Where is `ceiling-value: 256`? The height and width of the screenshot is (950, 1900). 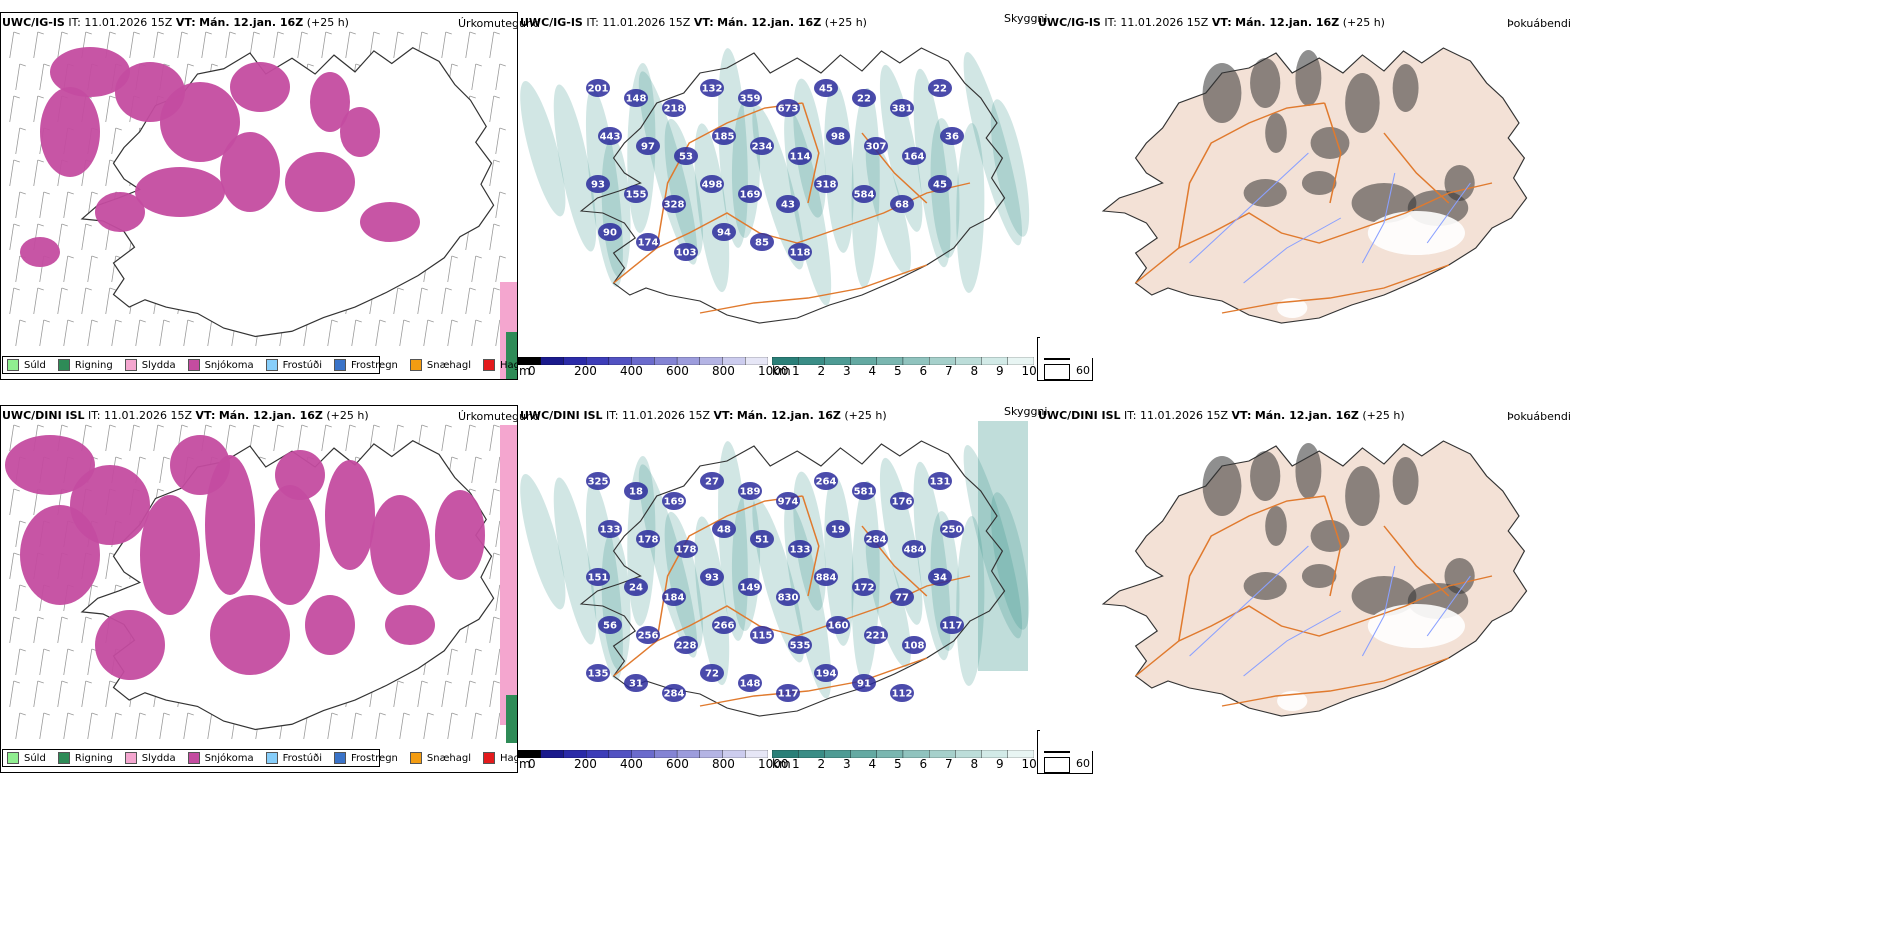
ceiling-value: 256 is located at coordinates (648, 636).